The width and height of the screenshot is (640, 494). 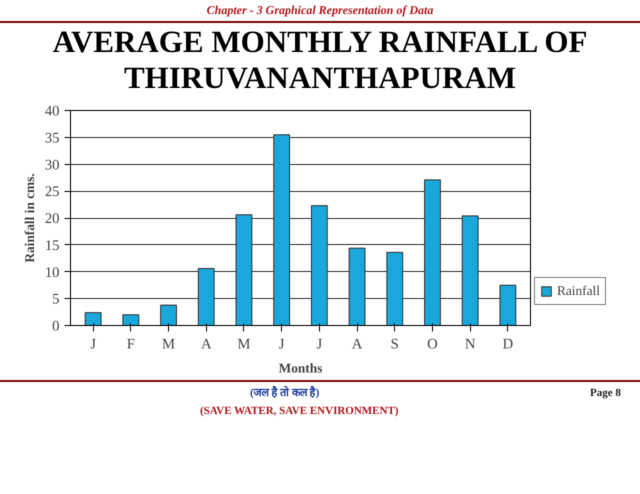 What do you see at coordinates (52, 138) in the screenshot?
I see `y-tick-label: 35` at bounding box center [52, 138].